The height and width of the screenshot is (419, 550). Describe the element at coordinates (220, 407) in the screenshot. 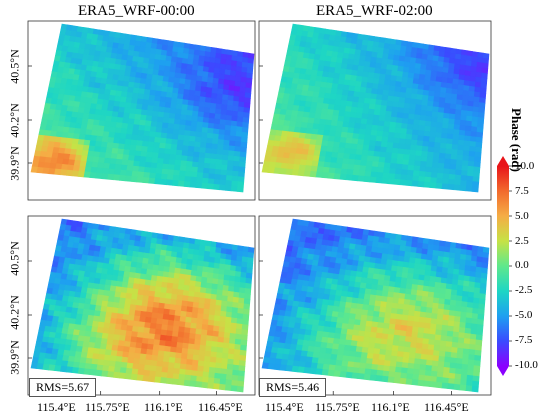

I see `x-tick-label-left-4: 116.45°E` at that location.